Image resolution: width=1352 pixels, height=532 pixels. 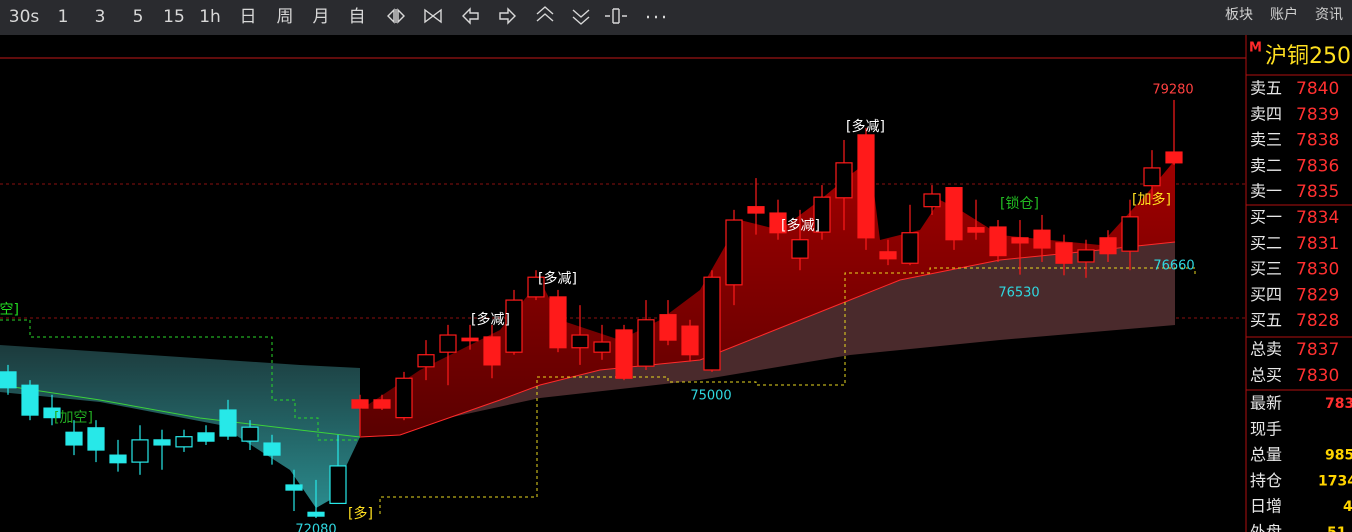 I want to click on quote-label: 总买, so click(x=1266, y=375).